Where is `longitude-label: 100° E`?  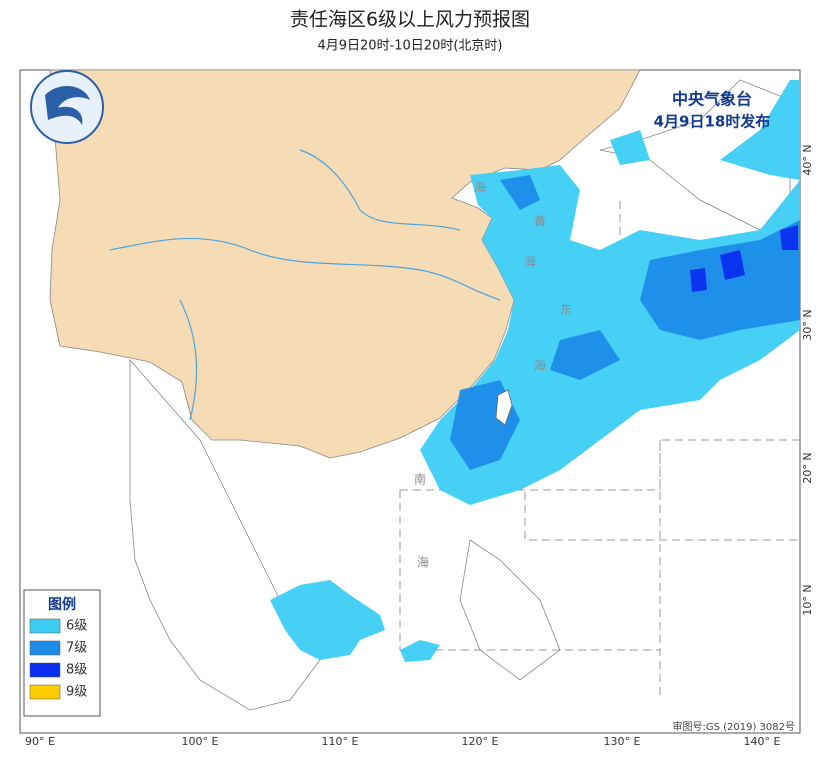 longitude-label: 100° E is located at coordinates (200, 741).